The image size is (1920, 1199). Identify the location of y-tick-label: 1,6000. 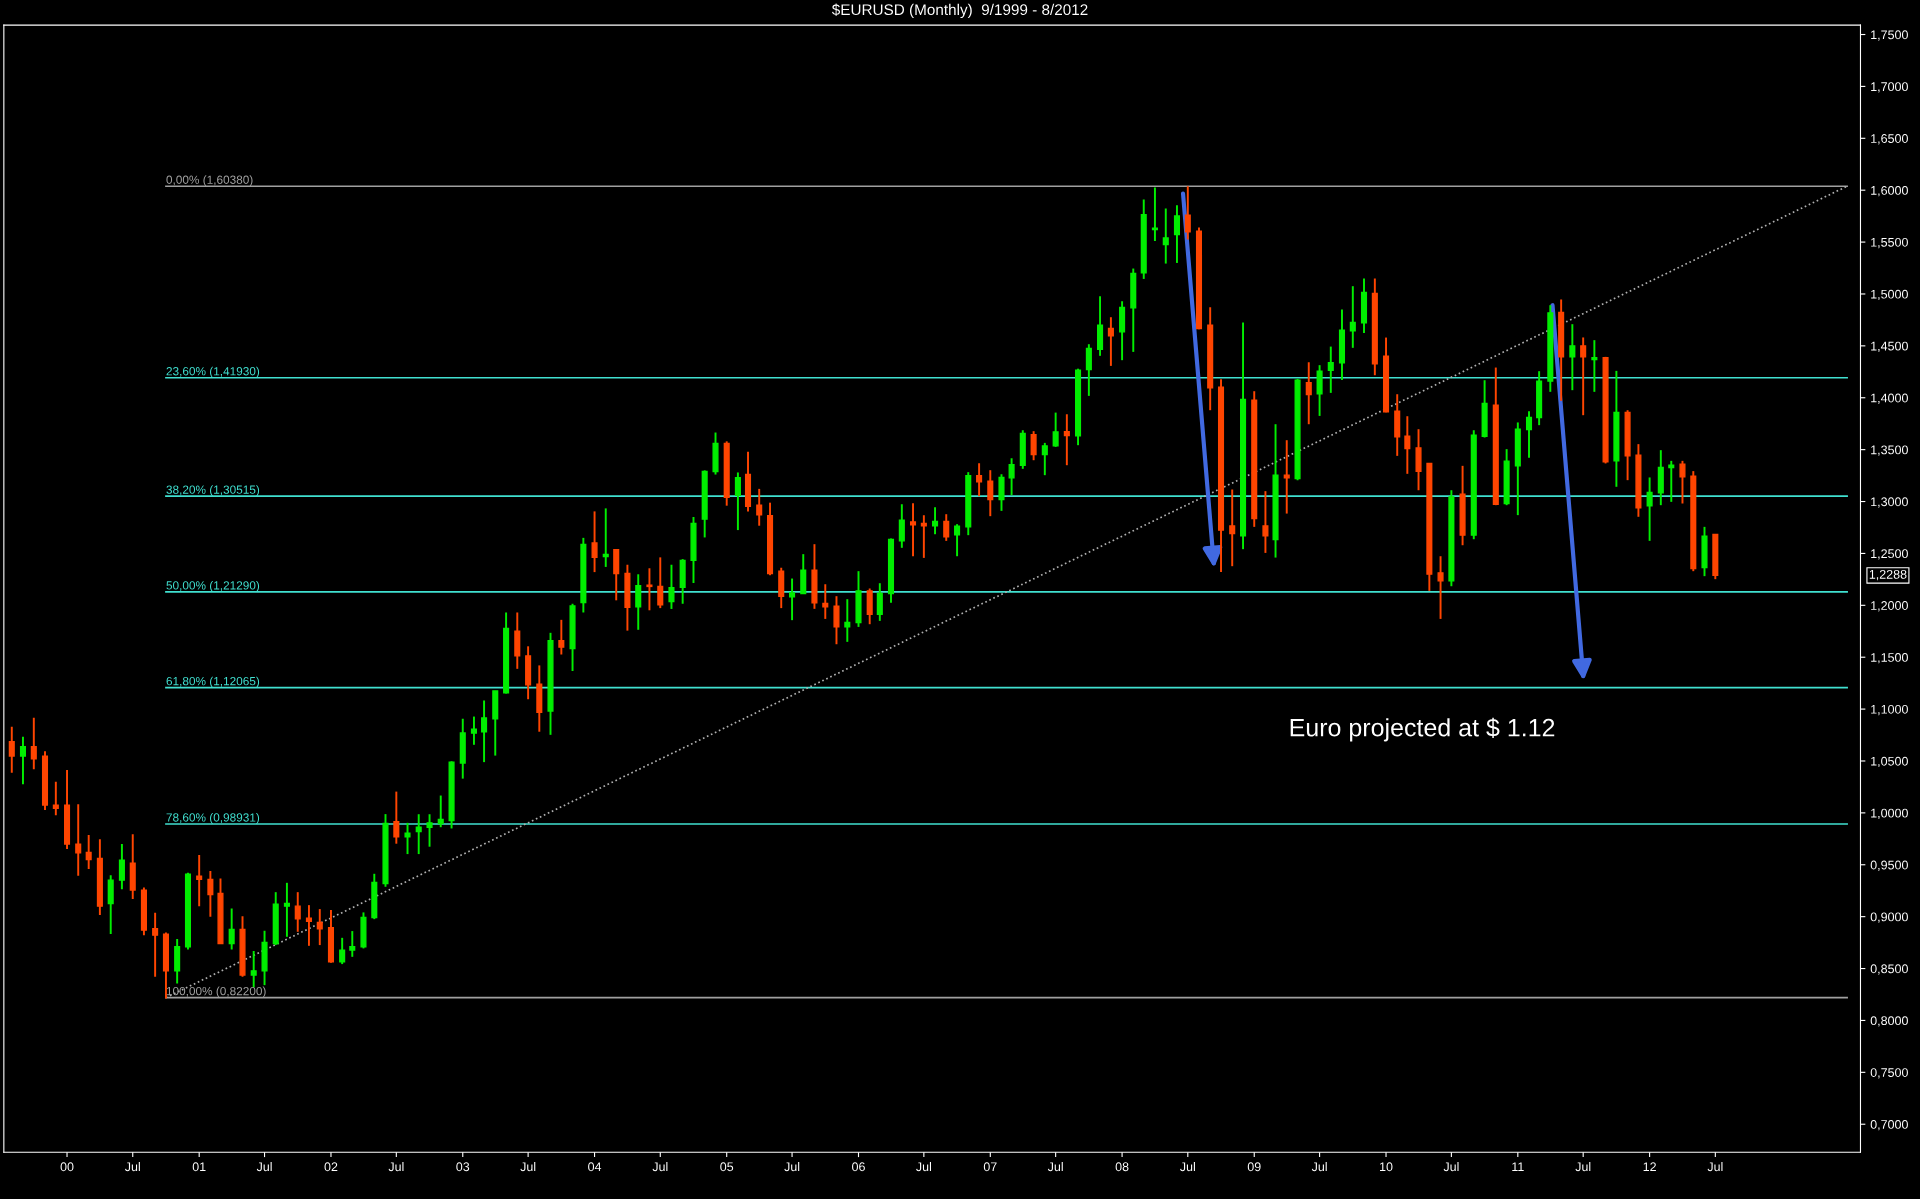
(1889, 191).